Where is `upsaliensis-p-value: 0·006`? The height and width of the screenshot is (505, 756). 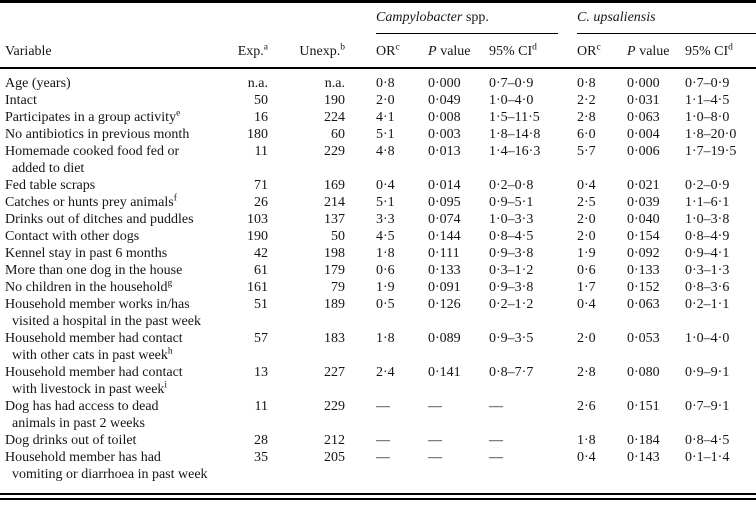
upsaliensis-p-value: 0·006 is located at coordinates (643, 151).